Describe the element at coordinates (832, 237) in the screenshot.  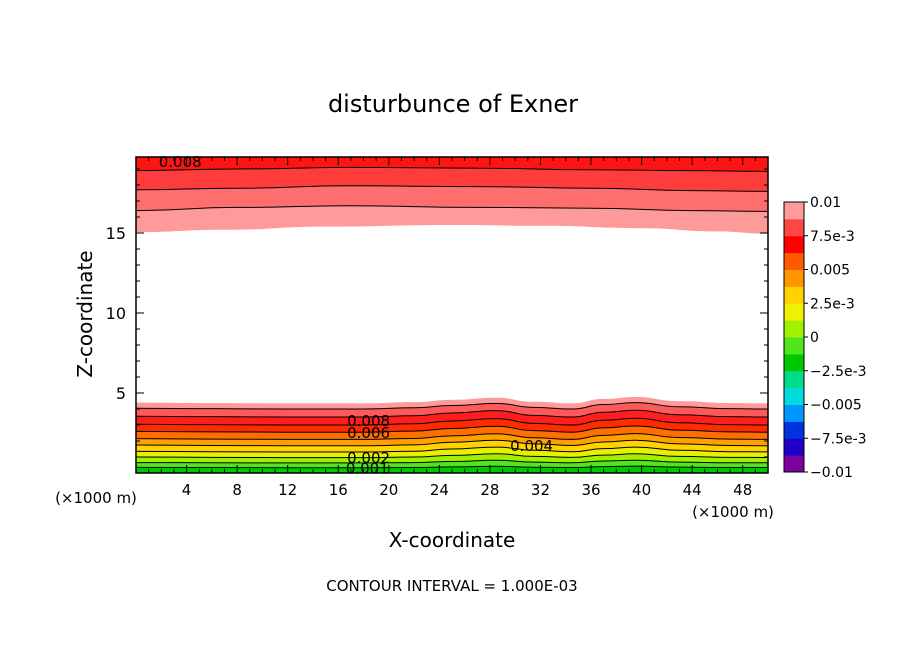
I see `colorbar-tick-label: 7.5e-3` at that location.